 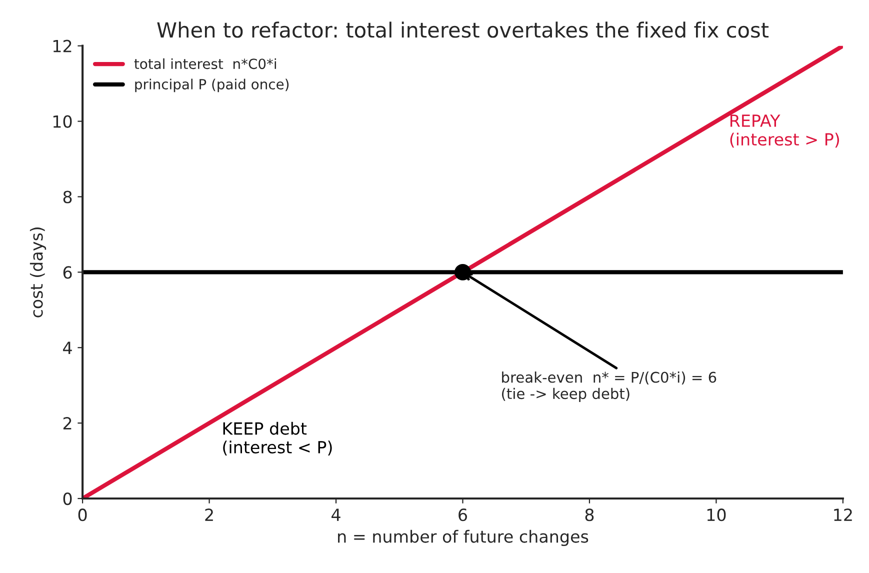 I want to click on legend-label: total interest n*C0*i, so click(x=205, y=64).